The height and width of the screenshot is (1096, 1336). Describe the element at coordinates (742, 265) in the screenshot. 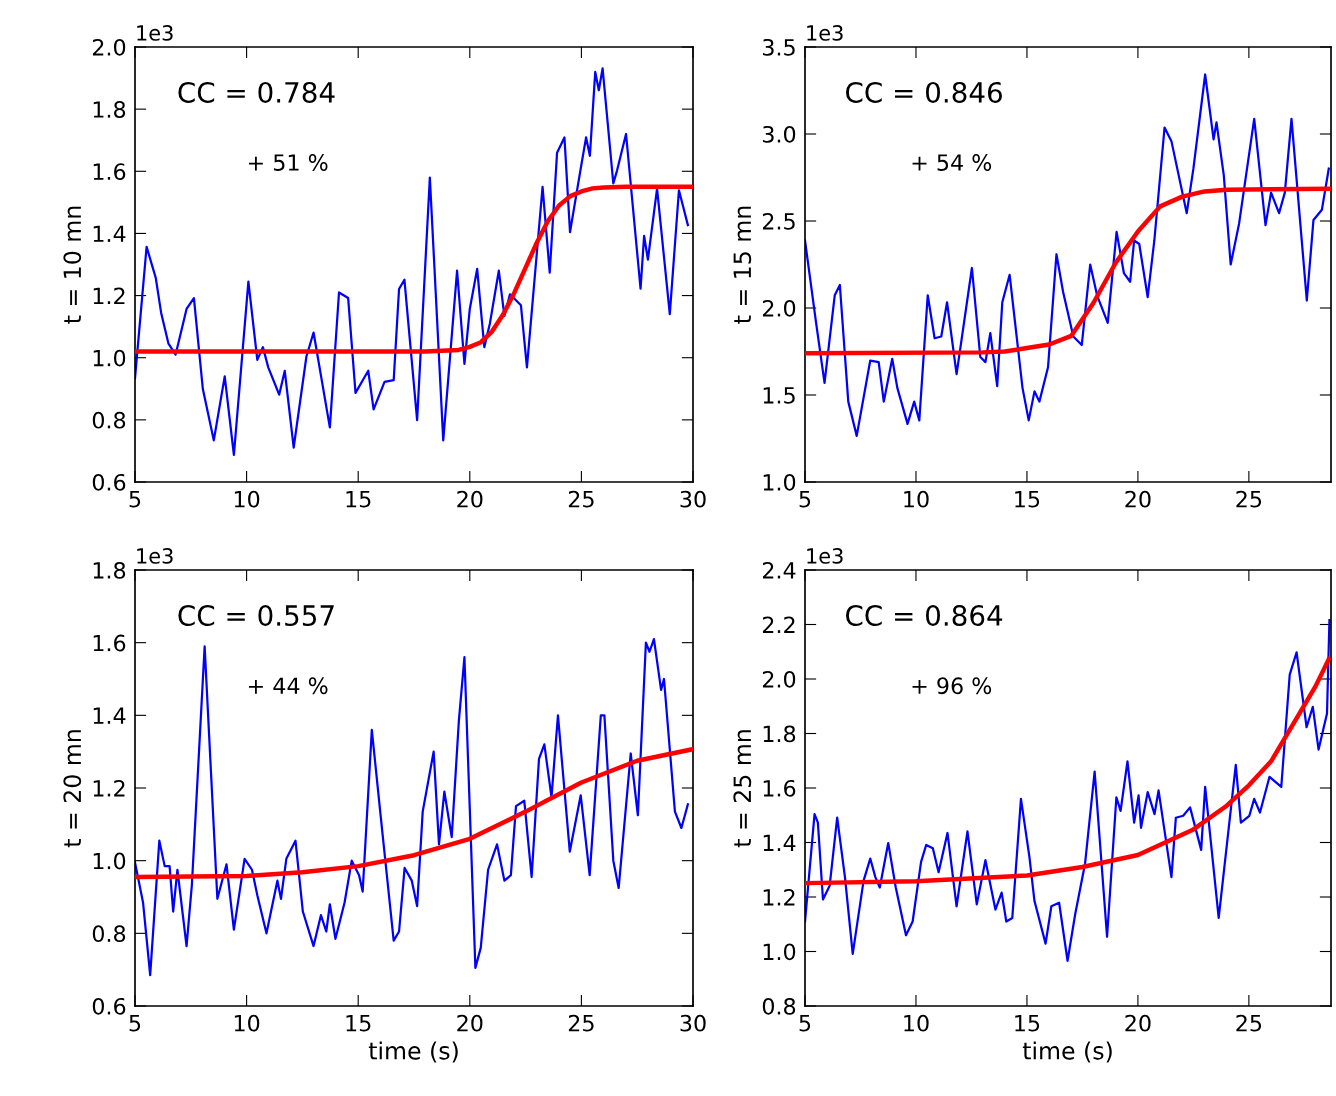

I see `y-axis-title: t = 15 mn` at that location.